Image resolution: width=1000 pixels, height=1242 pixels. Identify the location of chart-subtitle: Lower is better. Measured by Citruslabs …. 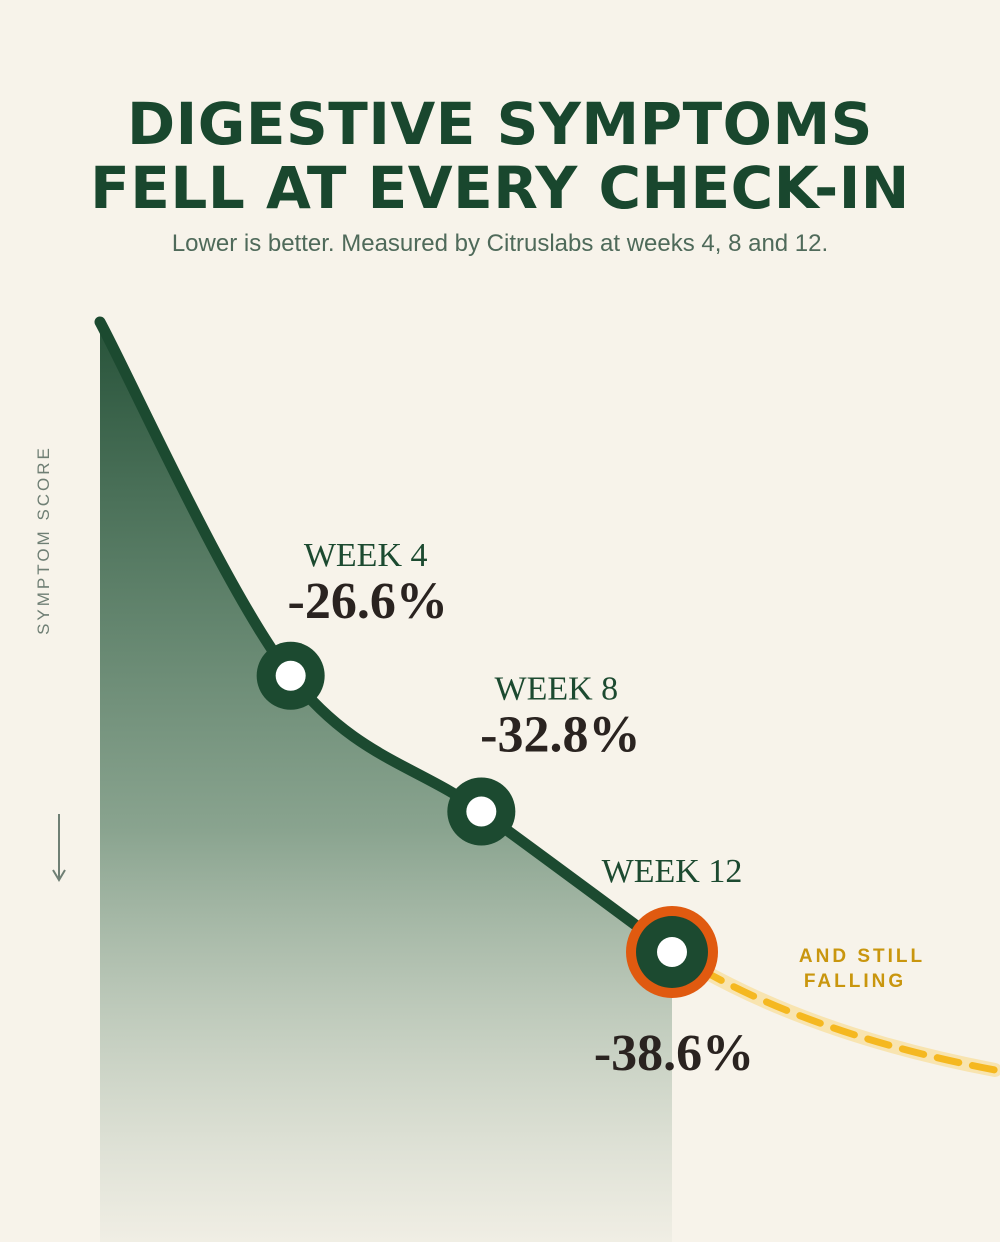
(500, 243).